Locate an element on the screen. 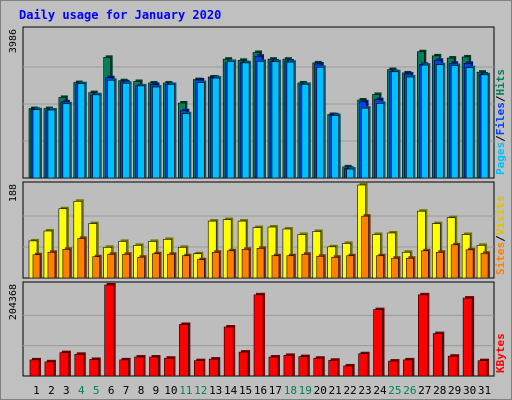  pages-bar-day-27-body is located at coordinates (425, 121).